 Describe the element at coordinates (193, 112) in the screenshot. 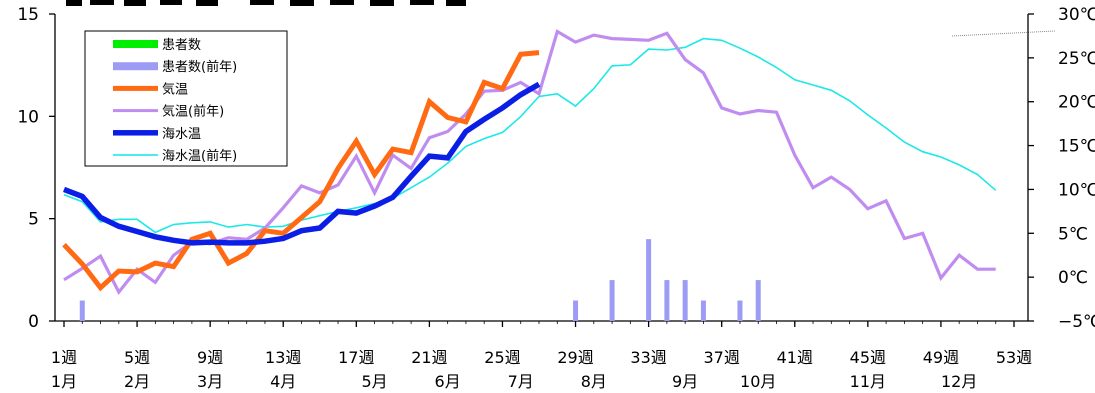

I see `legend-label: 気温(前年)` at that location.